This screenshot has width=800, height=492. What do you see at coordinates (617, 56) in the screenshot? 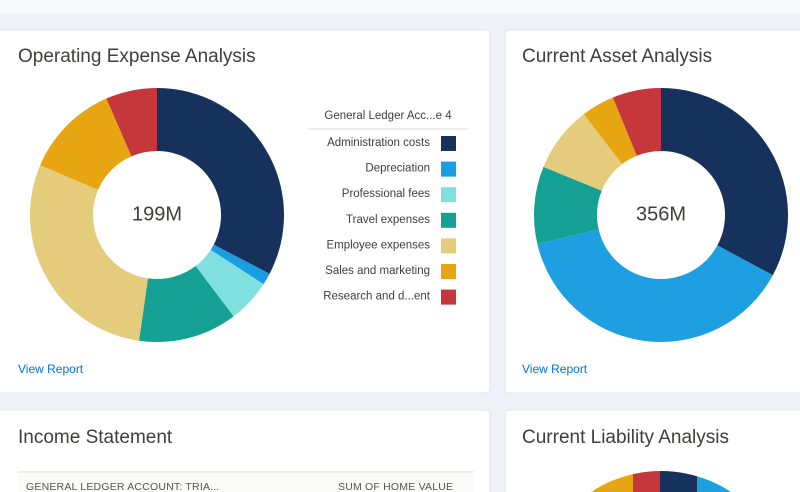
I see `card-title: Current Asset Analysis` at bounding box center [617, 56].